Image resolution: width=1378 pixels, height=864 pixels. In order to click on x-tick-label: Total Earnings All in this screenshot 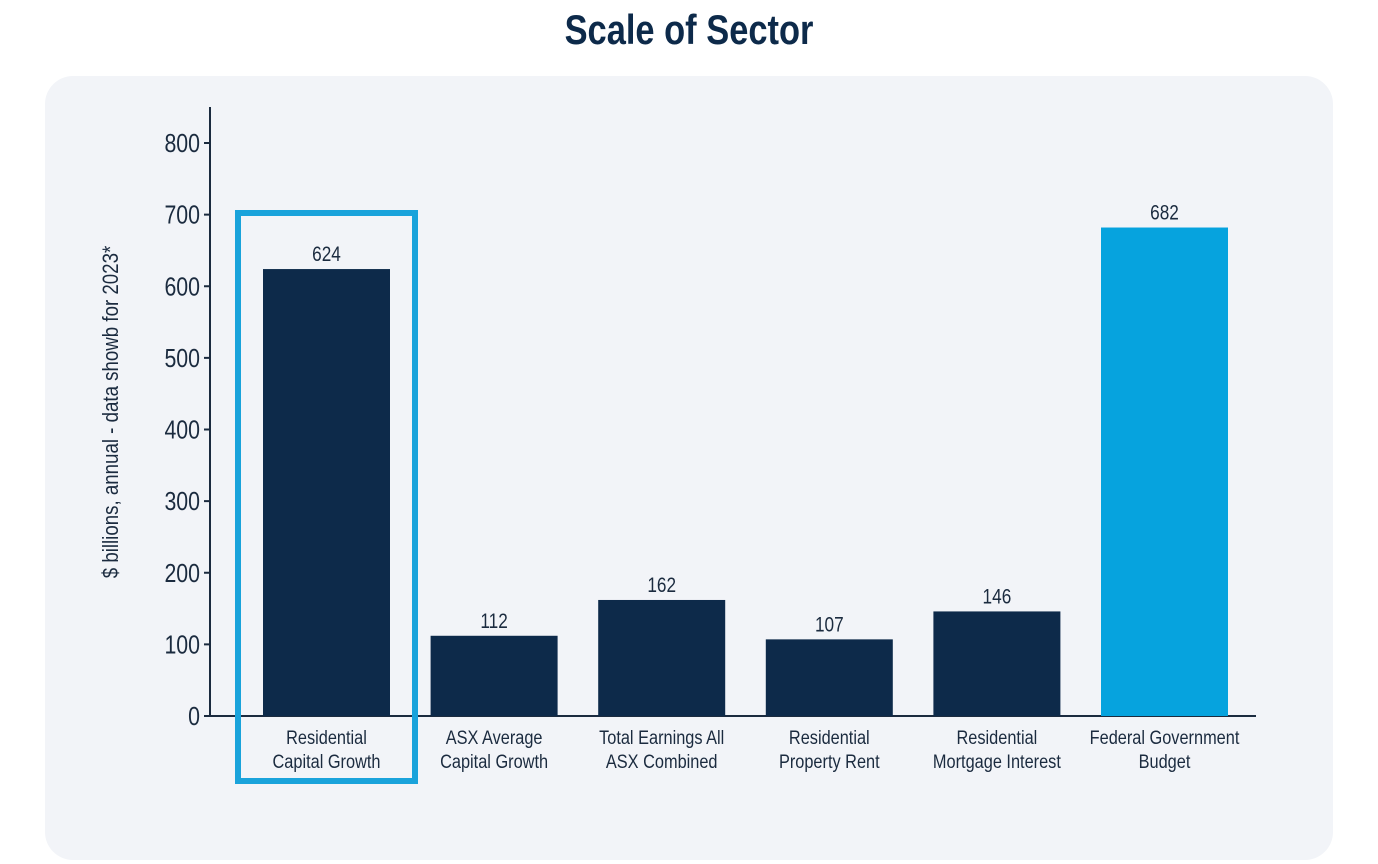, I will do `click(661, 737)`.